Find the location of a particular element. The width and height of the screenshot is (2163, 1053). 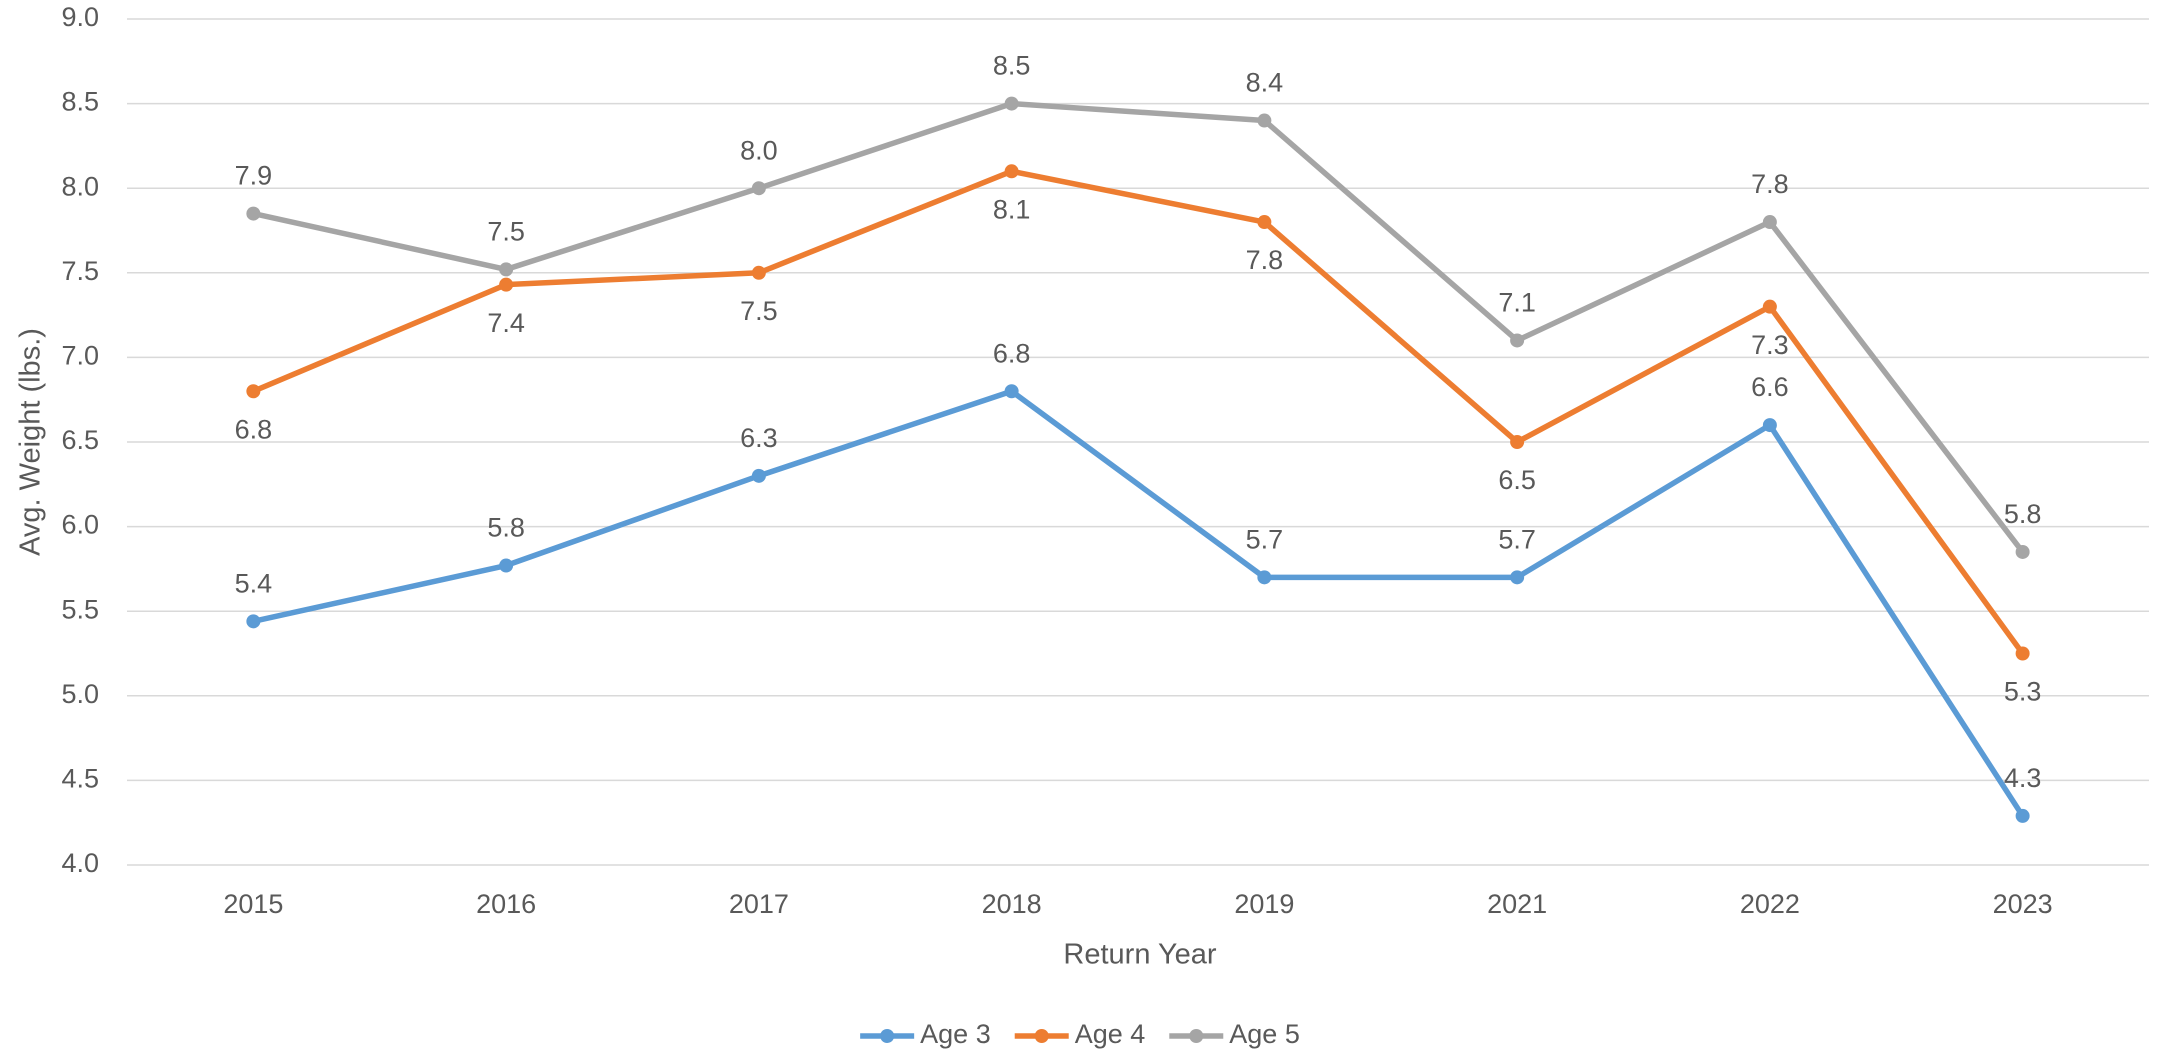

x-tick-label: 2019 is located at coordinates (1264, 904).